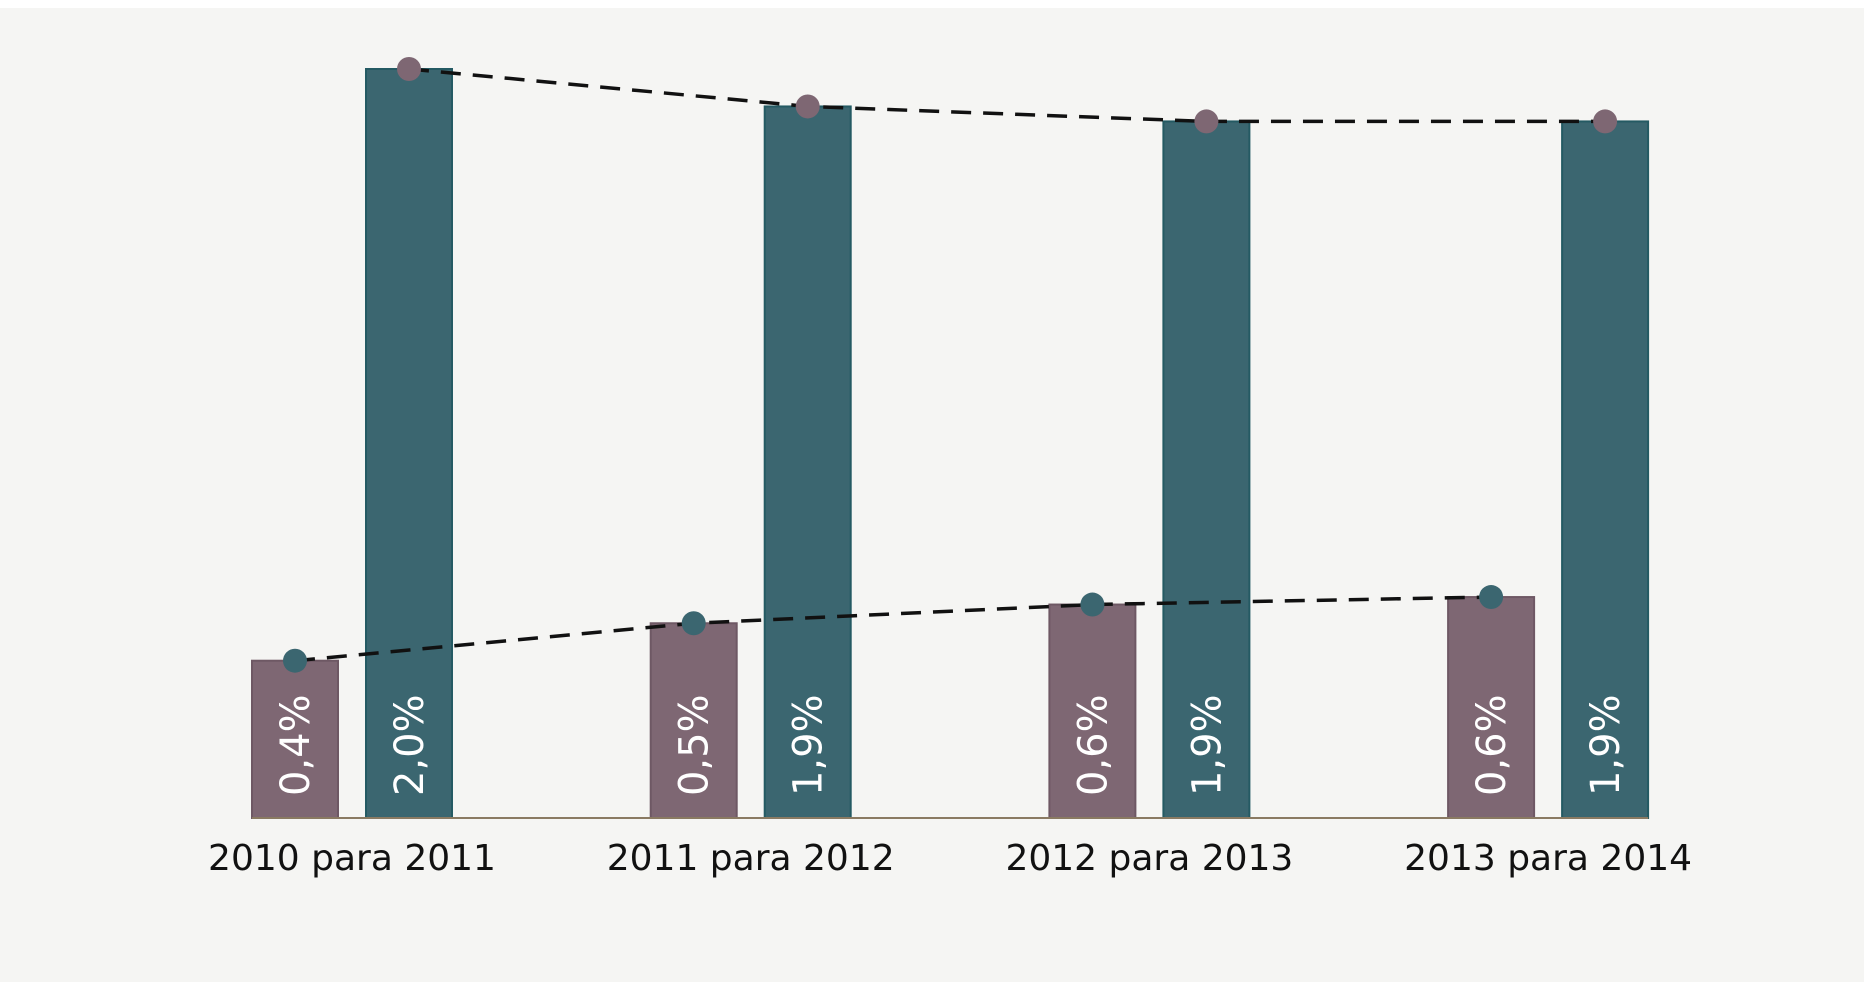 The height and width of the screenshot is (982, 1864). Describe the element at coordinates (1548, 858) in the screenshot. I see `x-tick-label: 2013 para 2014` at that location.